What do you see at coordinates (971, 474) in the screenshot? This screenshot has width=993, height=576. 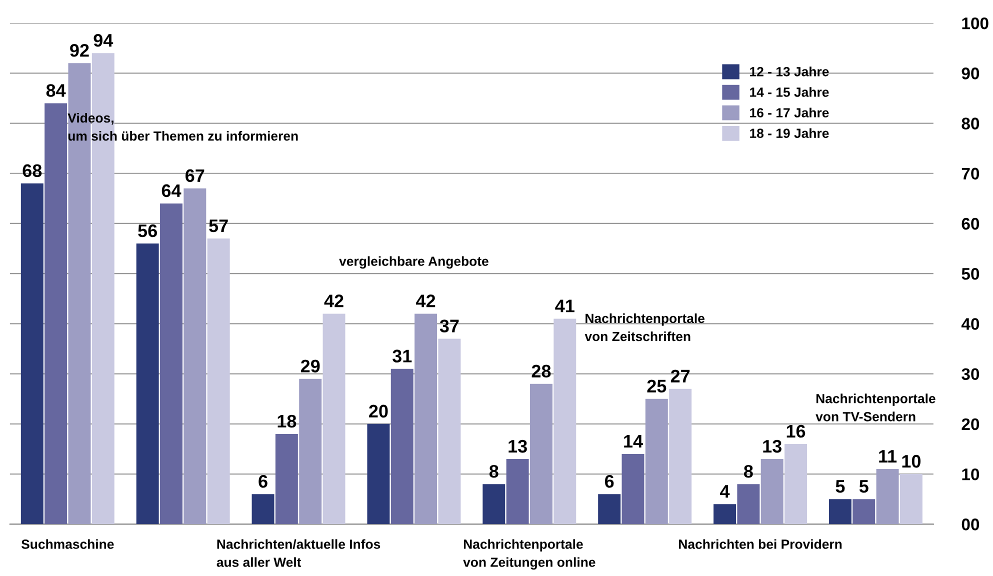 I see `y-tick-label: 10` at bounding box center [971, 474].